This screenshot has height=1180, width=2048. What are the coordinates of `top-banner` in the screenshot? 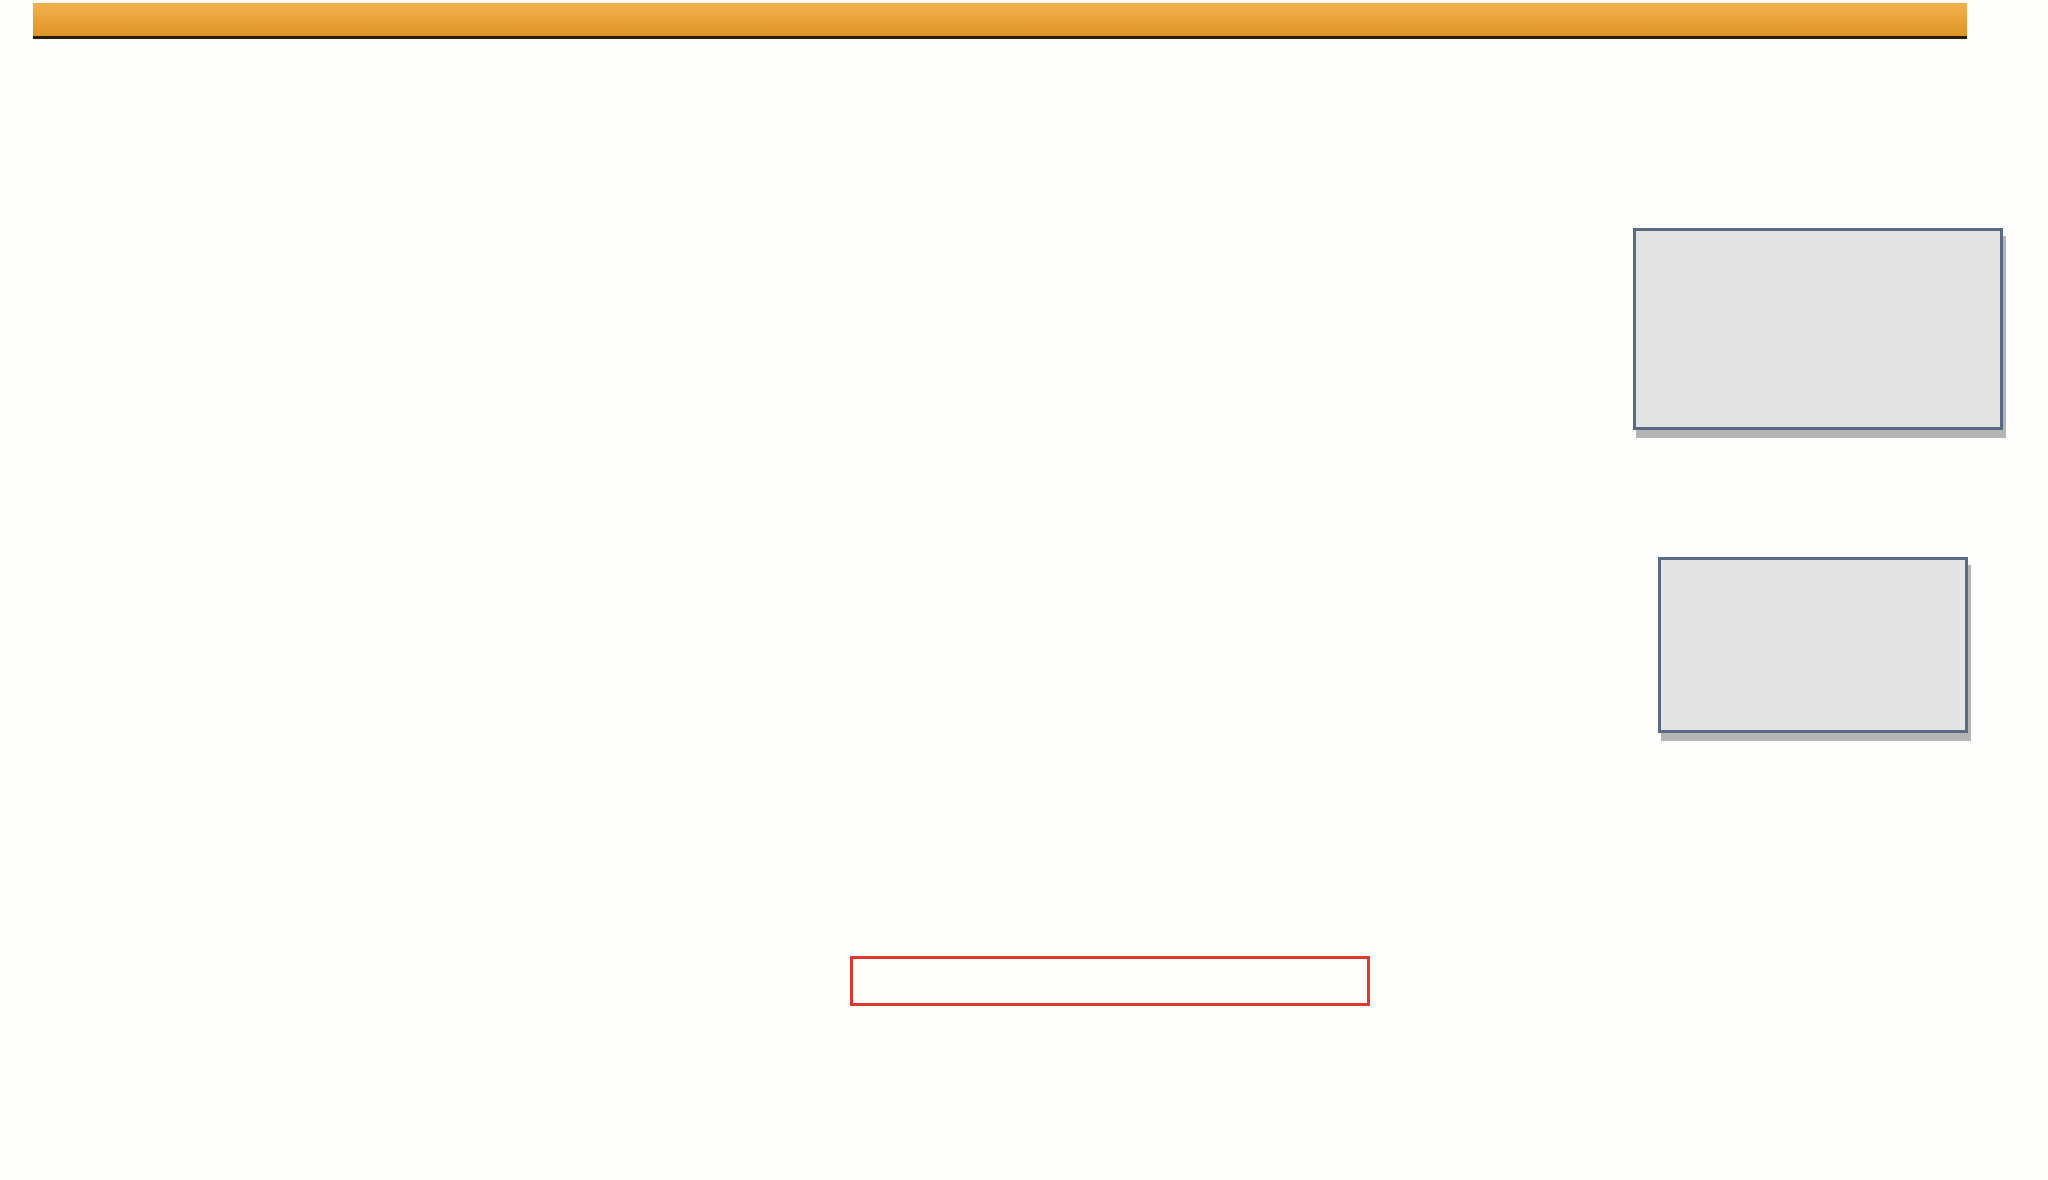 It's located at (1000, 21).